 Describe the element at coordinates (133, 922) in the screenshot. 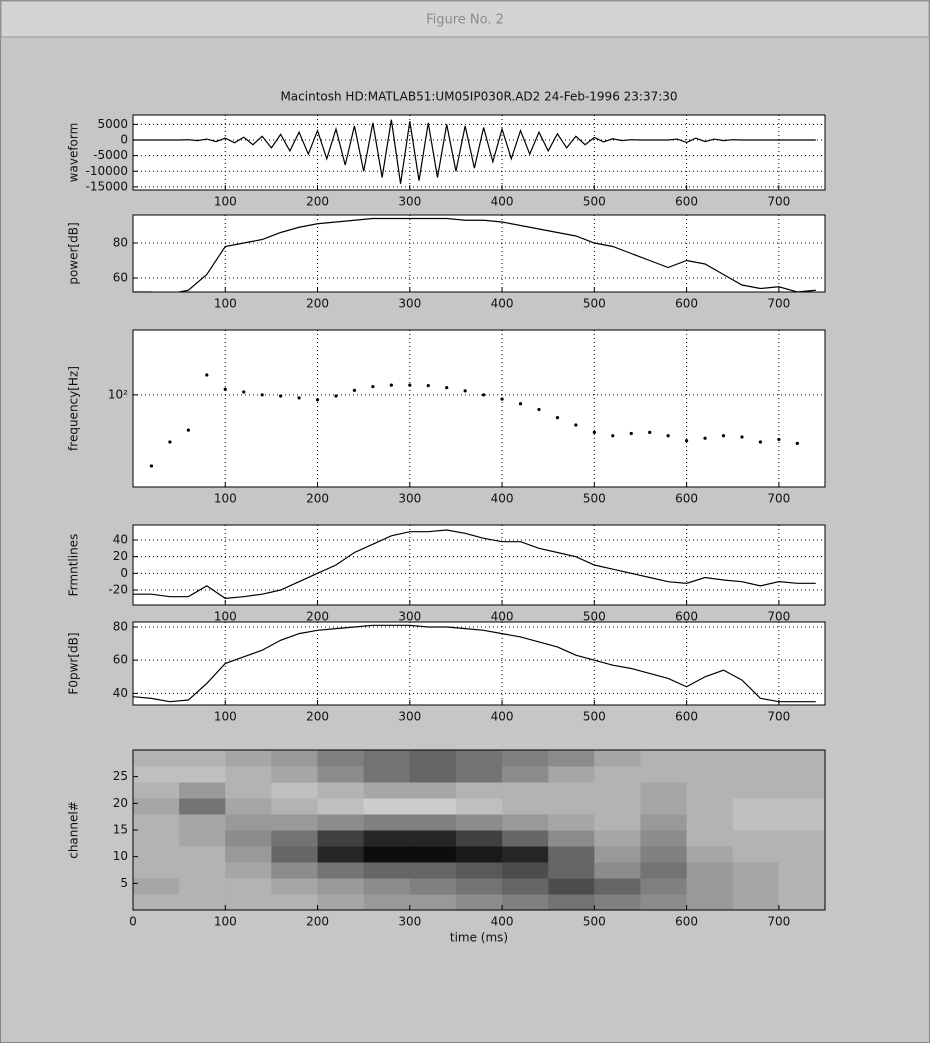

I see `x-tick-label: 0` at that location.